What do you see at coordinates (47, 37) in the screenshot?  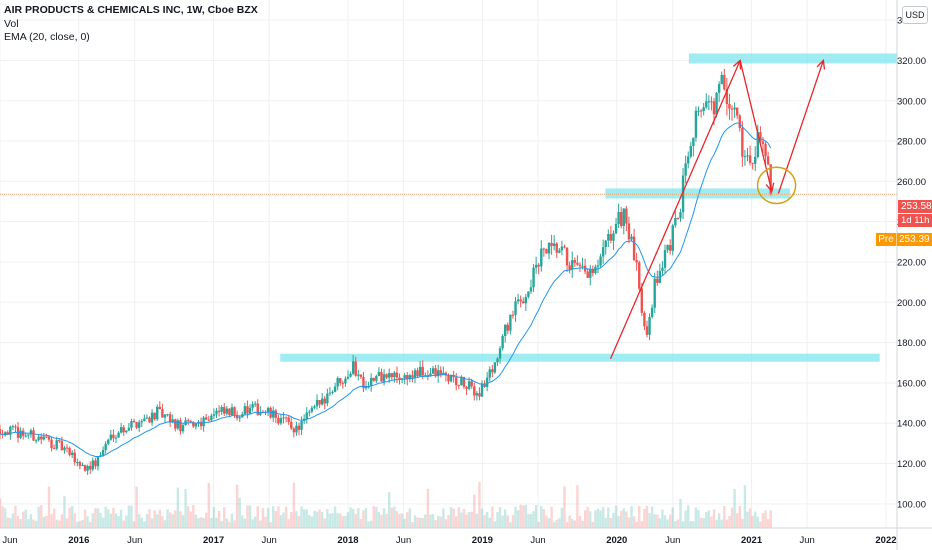 I see `ema-legend: EMA (20, close, 0)` at bounding box center [47, 37].